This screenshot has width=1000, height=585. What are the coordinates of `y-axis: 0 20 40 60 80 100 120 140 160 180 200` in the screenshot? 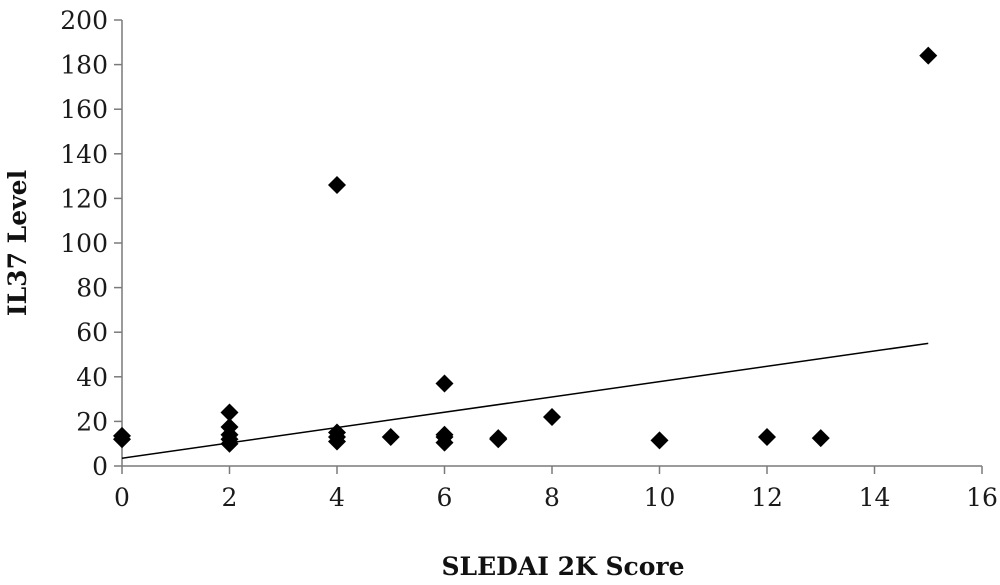 It's located at (91, 243).